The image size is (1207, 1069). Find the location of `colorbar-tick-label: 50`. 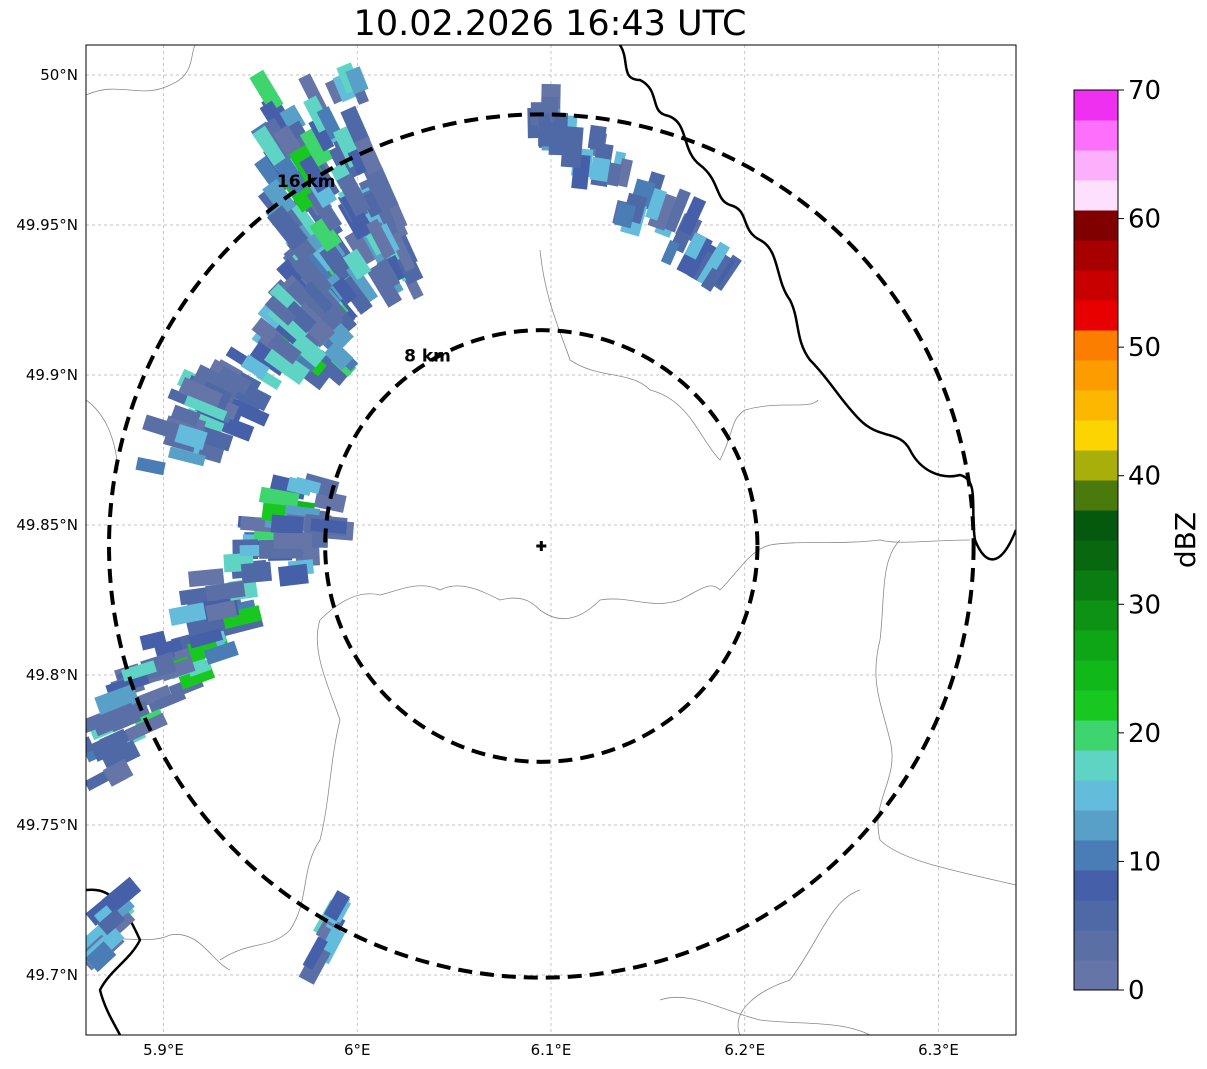

colorbar-tick-label: 50 is located at coordinates (1144, 348).